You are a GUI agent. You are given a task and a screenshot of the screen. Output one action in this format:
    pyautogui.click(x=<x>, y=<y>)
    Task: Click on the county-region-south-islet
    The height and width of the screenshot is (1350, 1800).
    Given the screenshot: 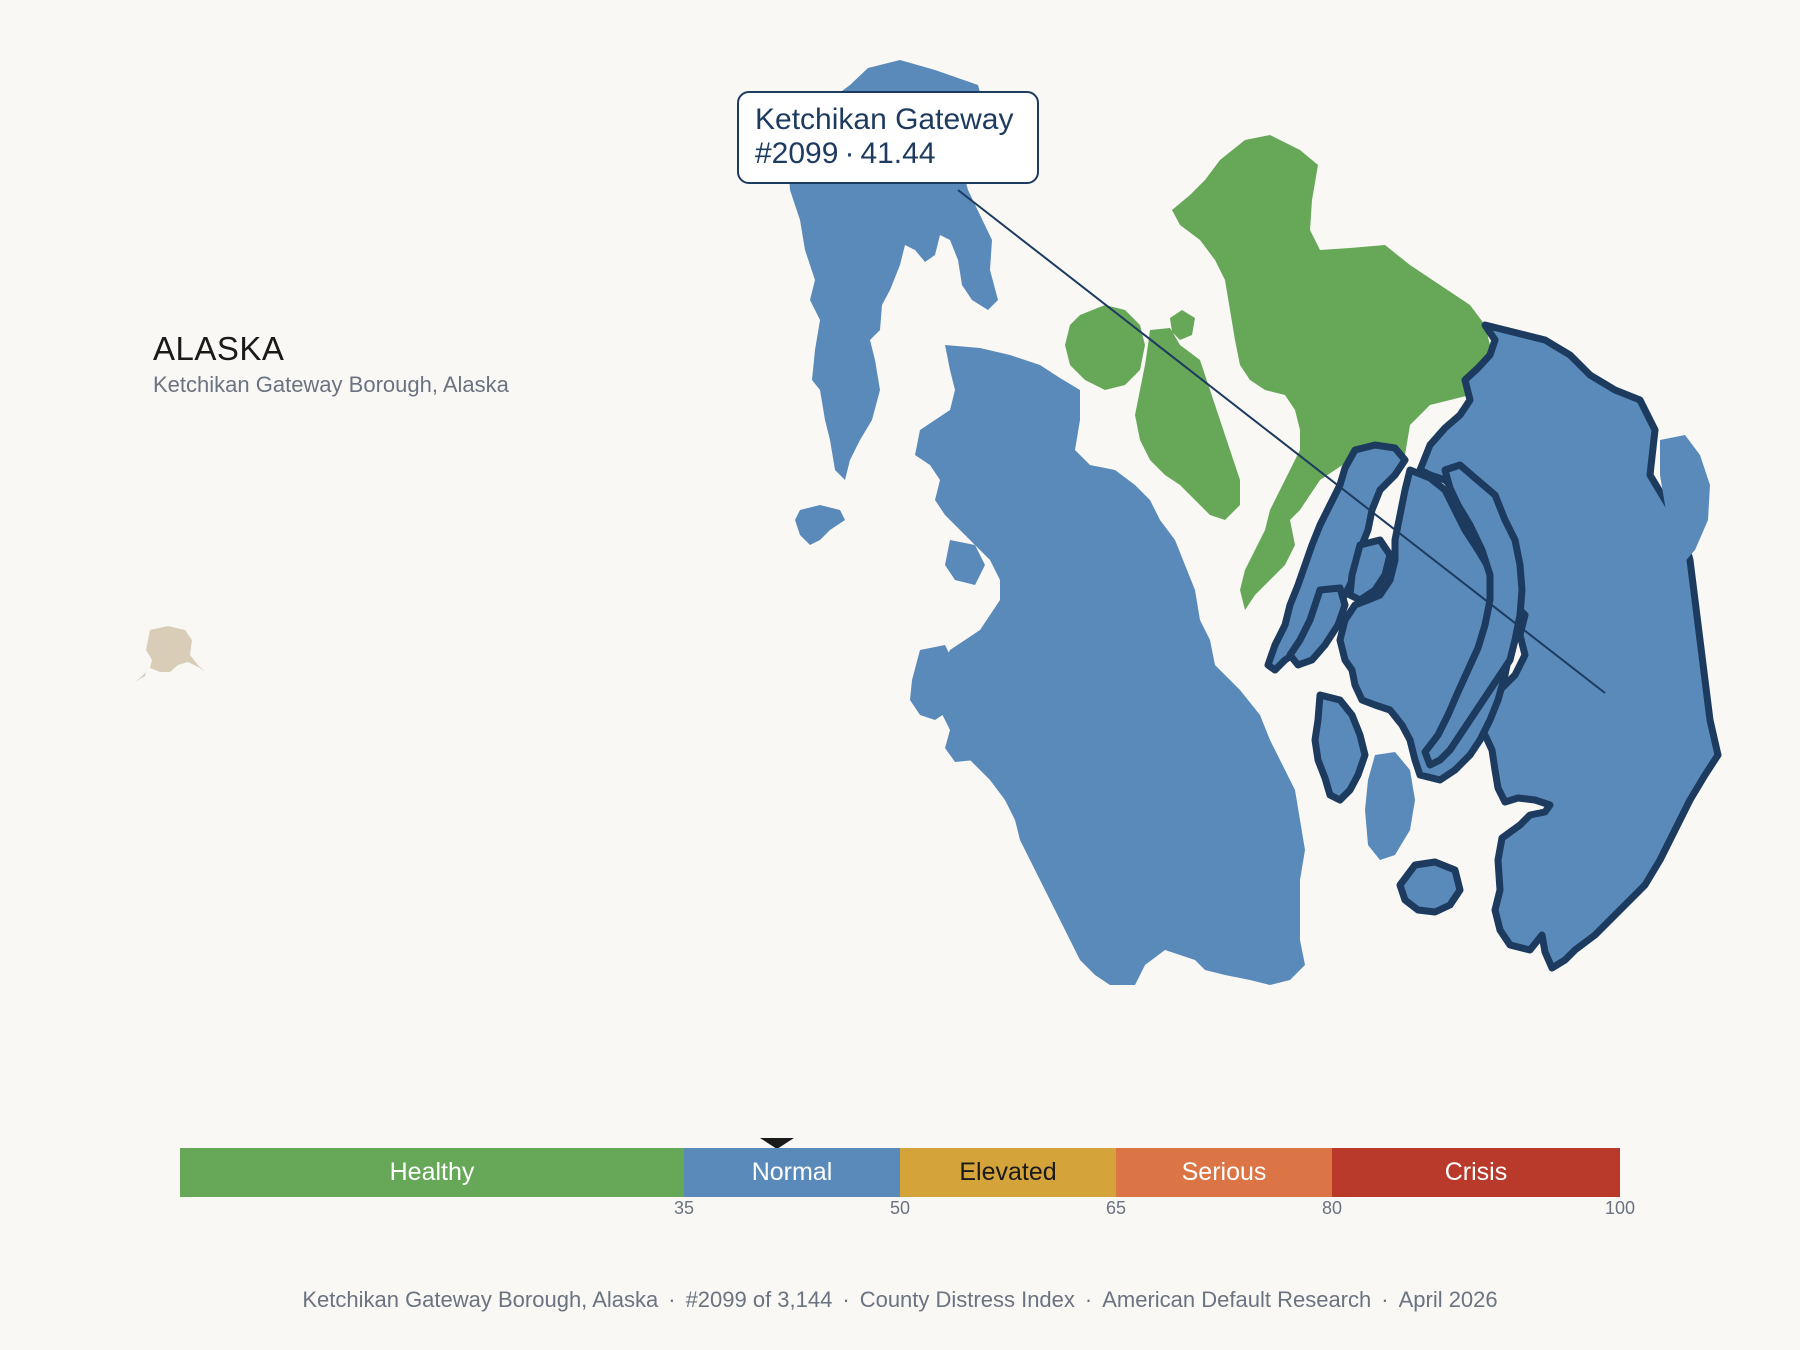 What is the action you would take?
    pyautogui.click(x=1390, y=806)
    